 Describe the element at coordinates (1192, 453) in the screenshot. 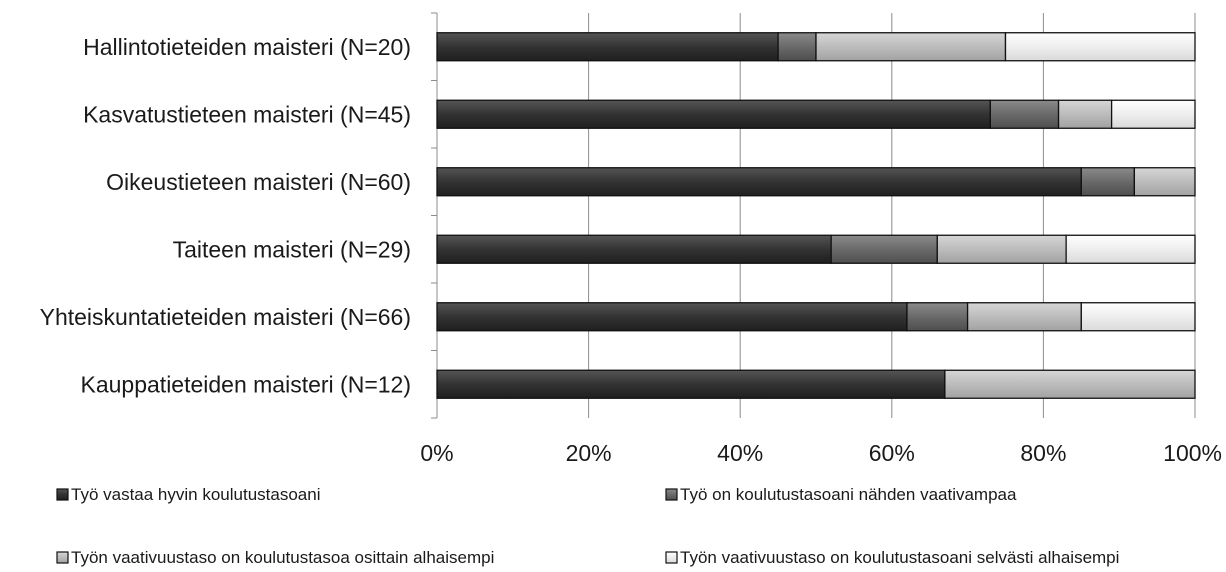

I see `x-tick-label: 100%` at that location.